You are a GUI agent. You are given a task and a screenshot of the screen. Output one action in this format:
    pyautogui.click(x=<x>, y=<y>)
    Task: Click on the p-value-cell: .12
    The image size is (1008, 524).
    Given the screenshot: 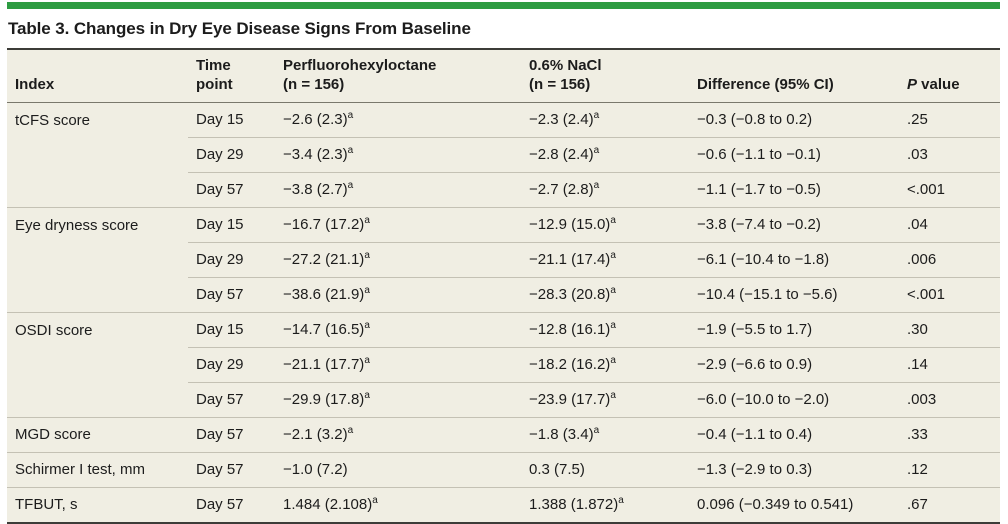 What is the action you would take?
    pyautogui.click(x=949, y=470)
    